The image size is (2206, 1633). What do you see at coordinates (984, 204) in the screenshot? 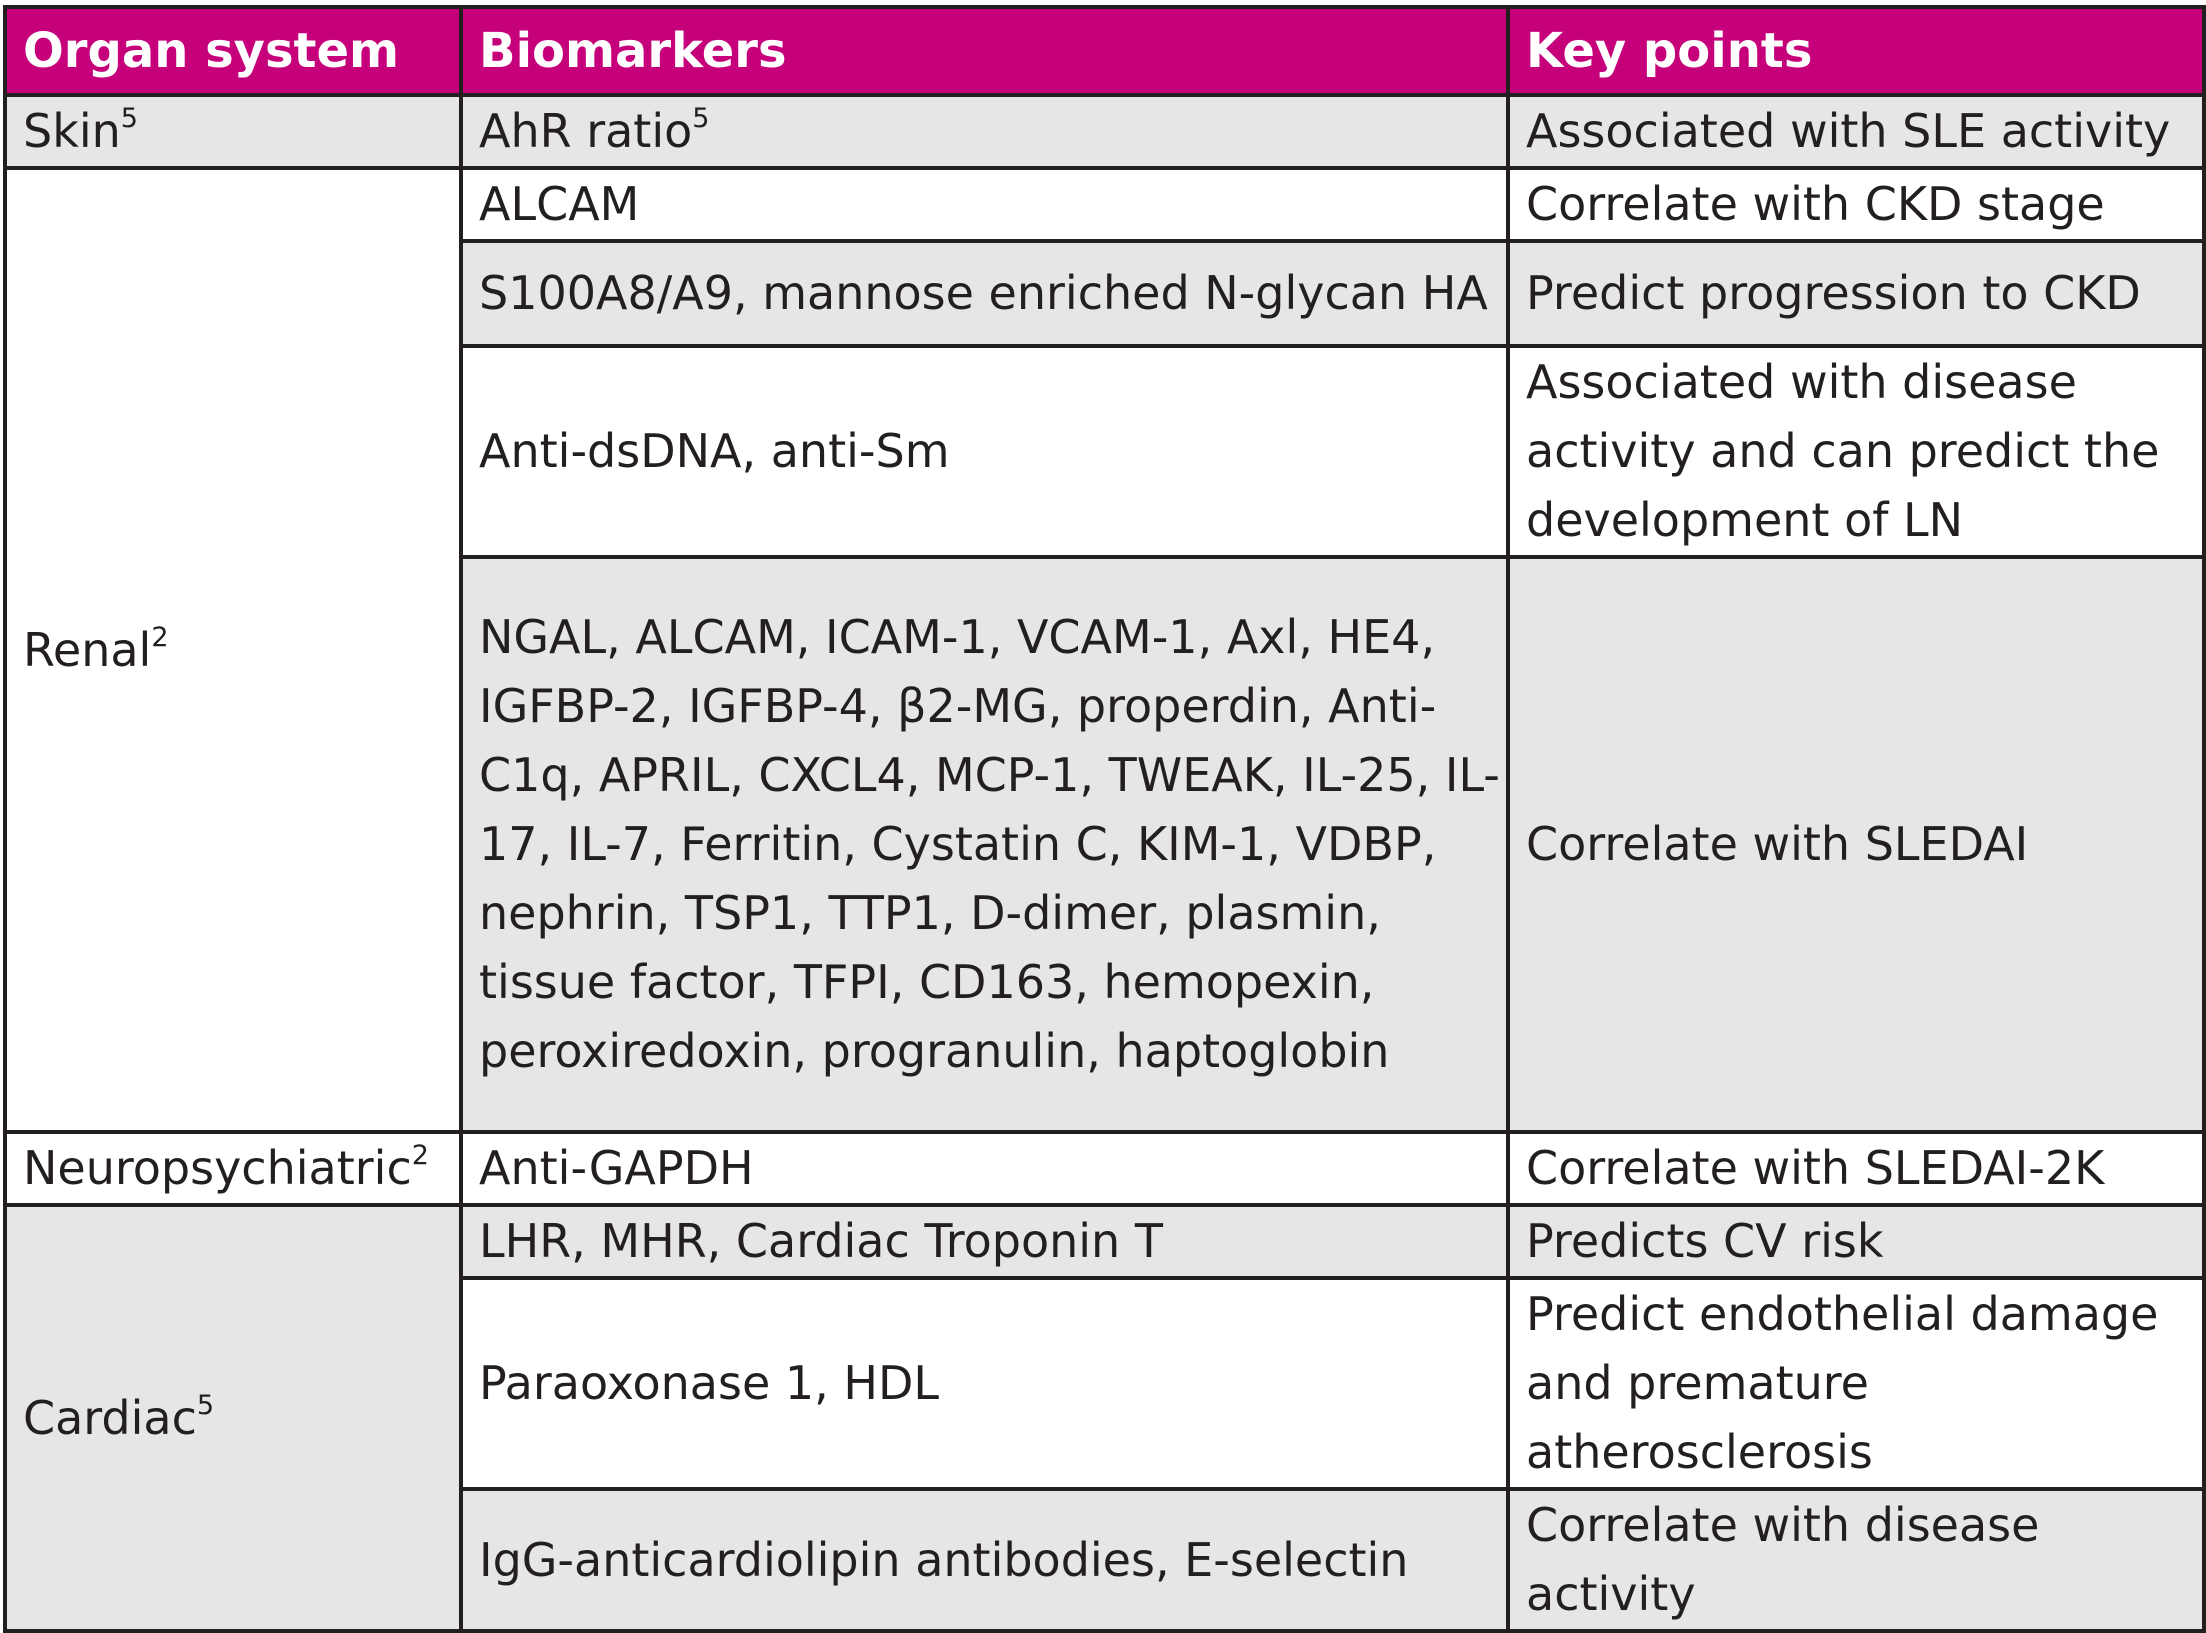
I see `biomarkers-cell: ALCAM` at bounding box center [984, 204].